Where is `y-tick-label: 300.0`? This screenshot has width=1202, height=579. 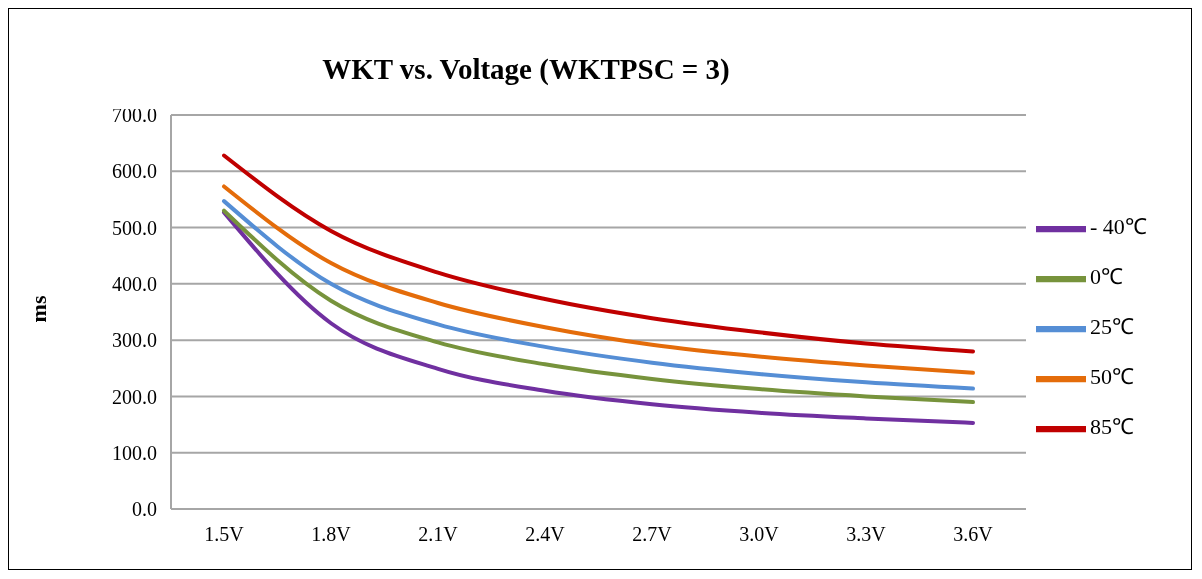 y-tick-label: 300.0 is located at coordinates (134, 340).